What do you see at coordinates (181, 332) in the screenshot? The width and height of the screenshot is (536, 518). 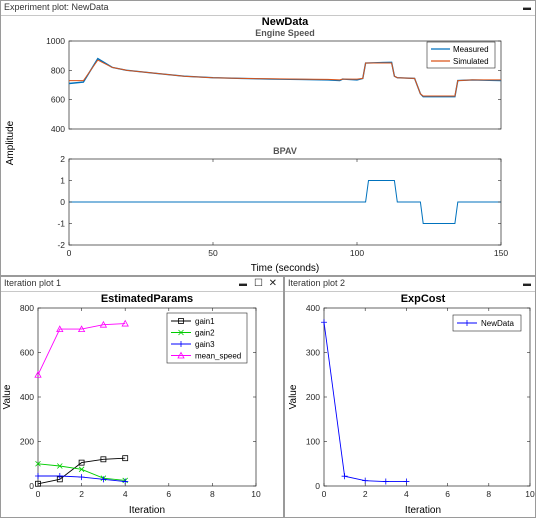 I see `legend-marker-gain2` at bounding box center [181, 332].